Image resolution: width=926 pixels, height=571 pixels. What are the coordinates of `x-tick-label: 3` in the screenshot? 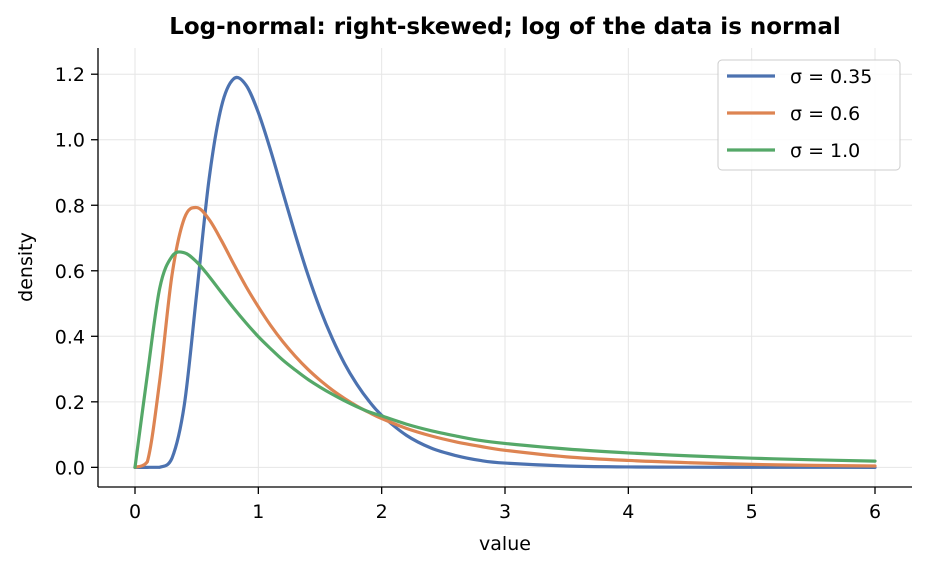 It's located at (505, 512).